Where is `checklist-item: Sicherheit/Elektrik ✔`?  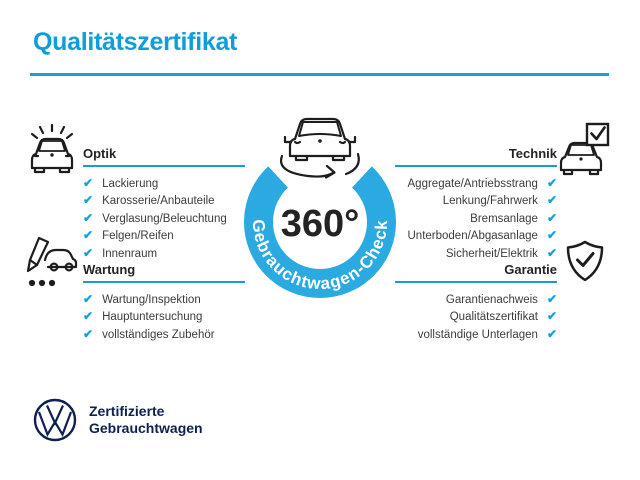 checklist-item: Sicherheit/Elektrik ✔ is located at coordinates (476, 253).